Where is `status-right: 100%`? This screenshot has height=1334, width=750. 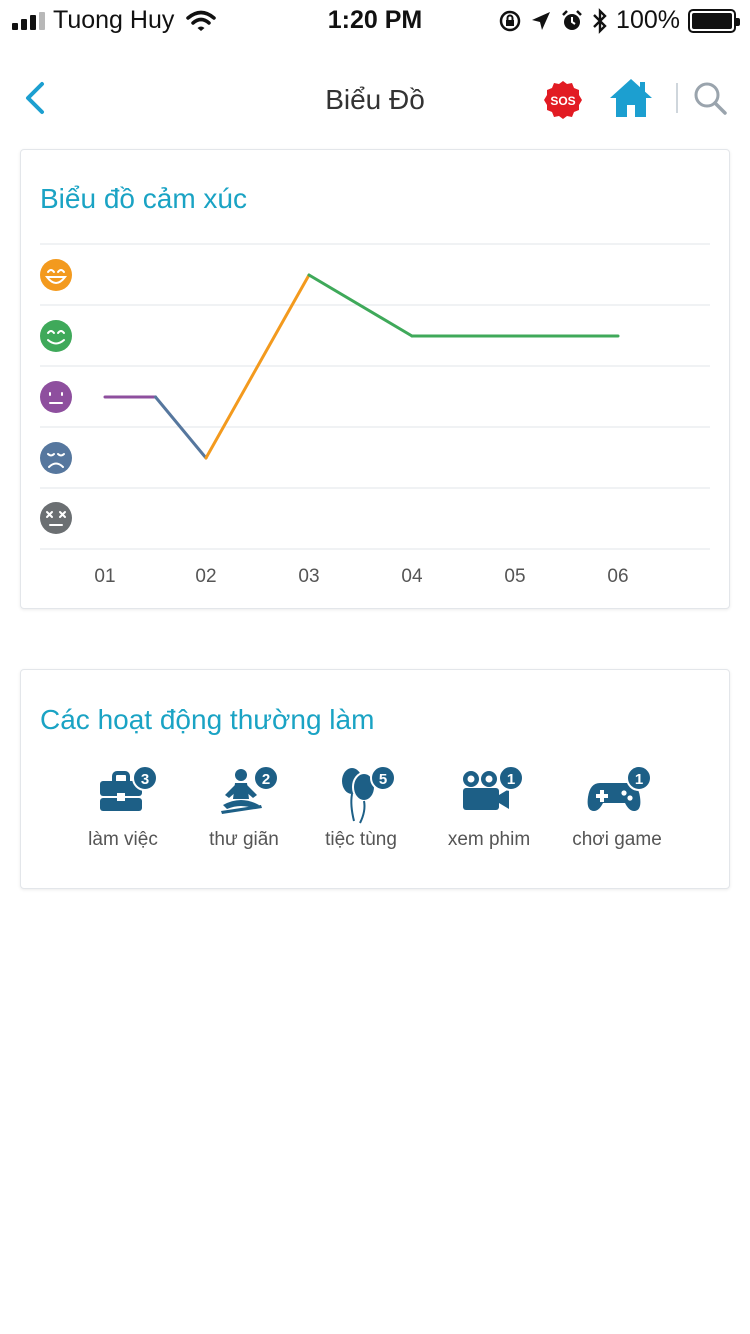 status-right: 100% is located at coordinates (619, 20).